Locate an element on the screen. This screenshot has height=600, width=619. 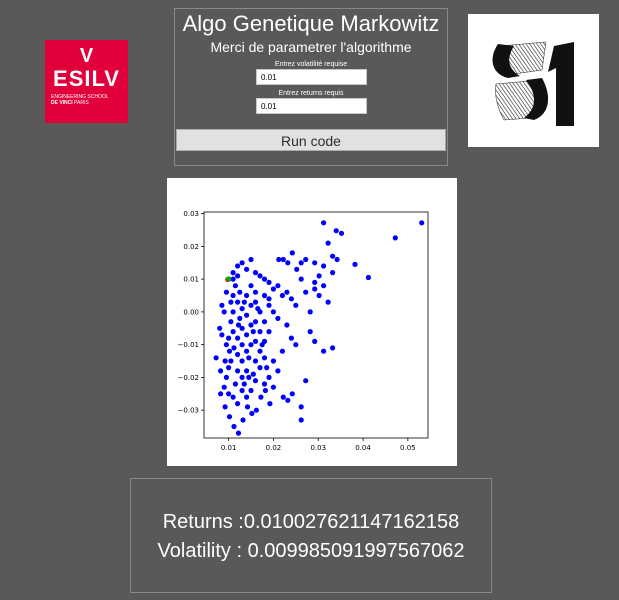
esilv-subtitle-line2: DE VINCI PARIS is located at coordinates (87, 103).